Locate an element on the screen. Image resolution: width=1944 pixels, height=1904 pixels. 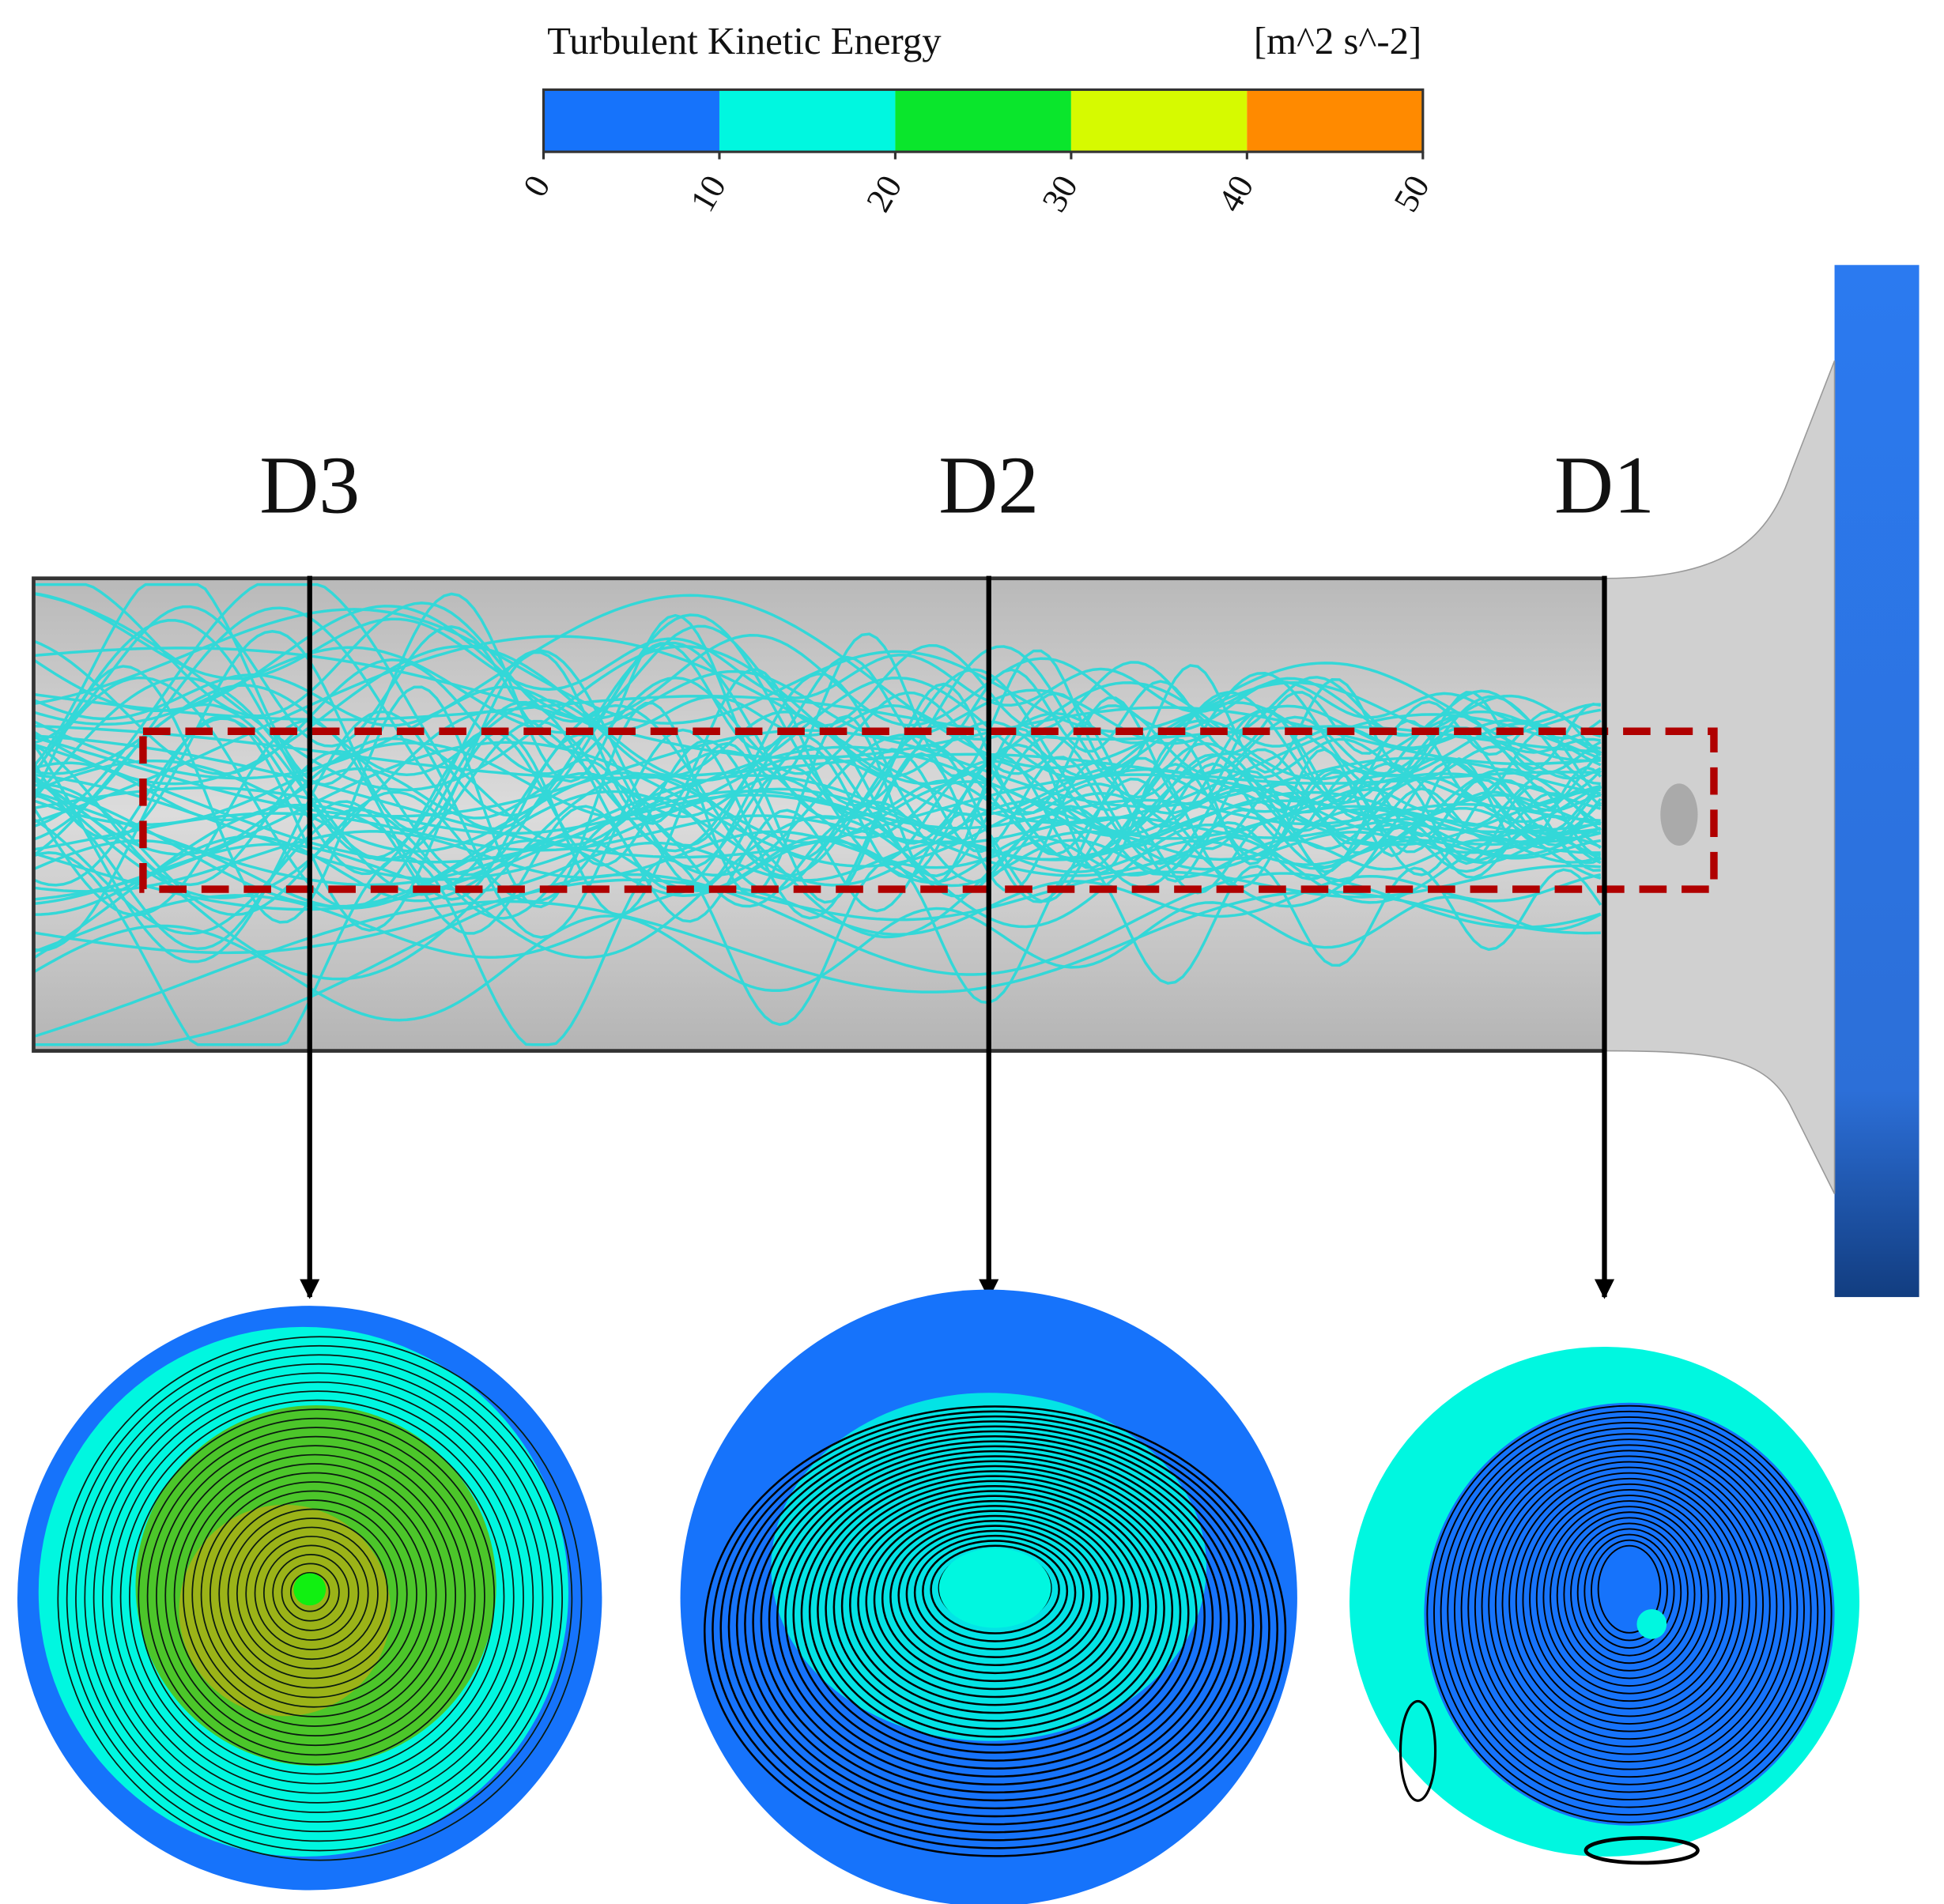
colorbar-tick-label: 50 is located at coordinates (1411, 194).